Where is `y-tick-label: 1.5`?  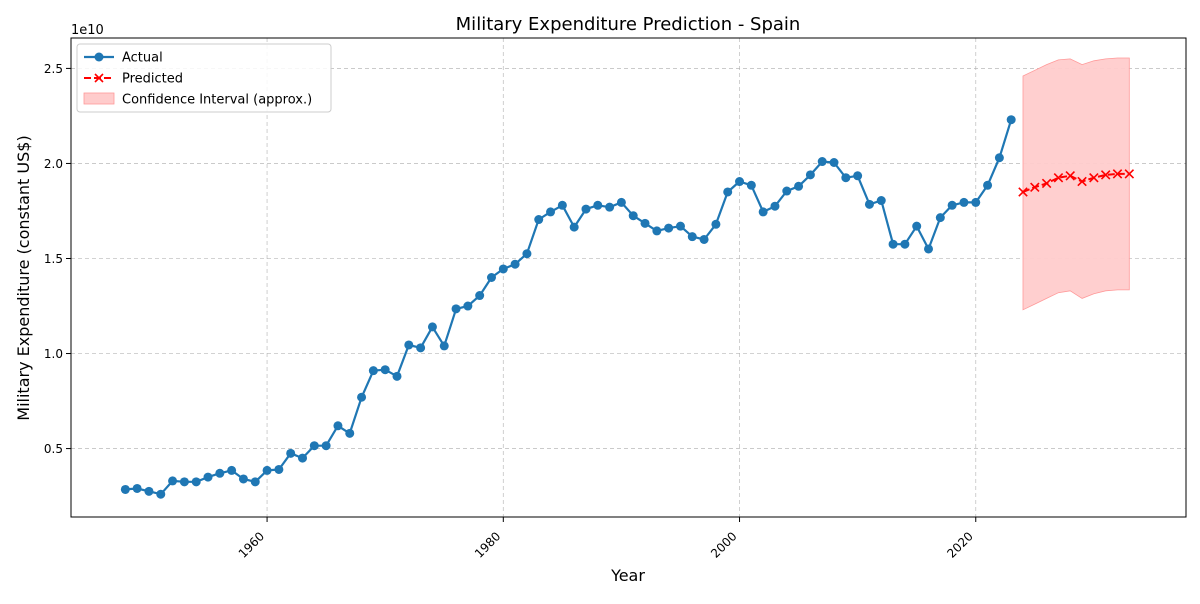
y-tick-label: 1.5 is located at coordinates (53, 259).